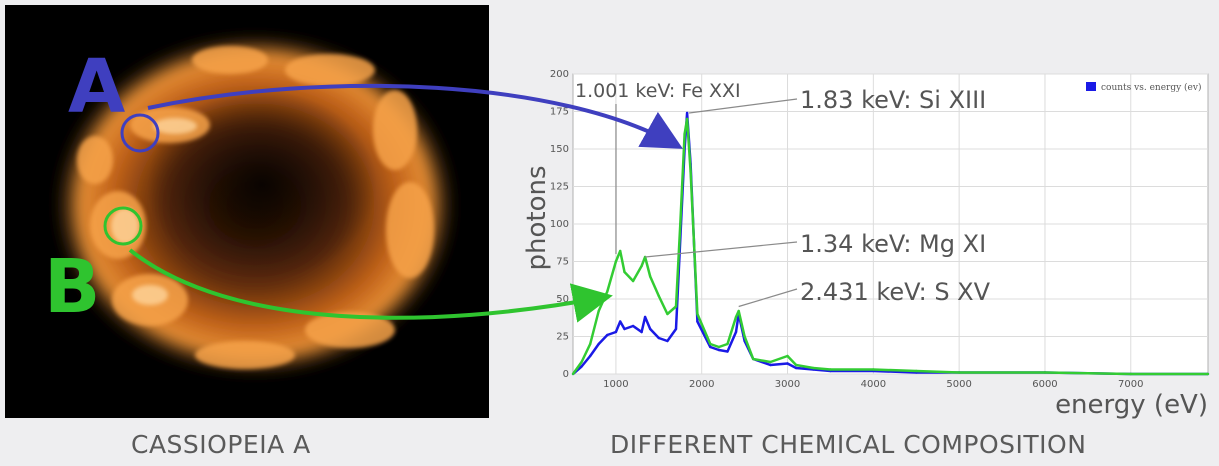 The height and width of the screenshot is (466, 1219). I want to click on region-b-circle, so click(123, 226).